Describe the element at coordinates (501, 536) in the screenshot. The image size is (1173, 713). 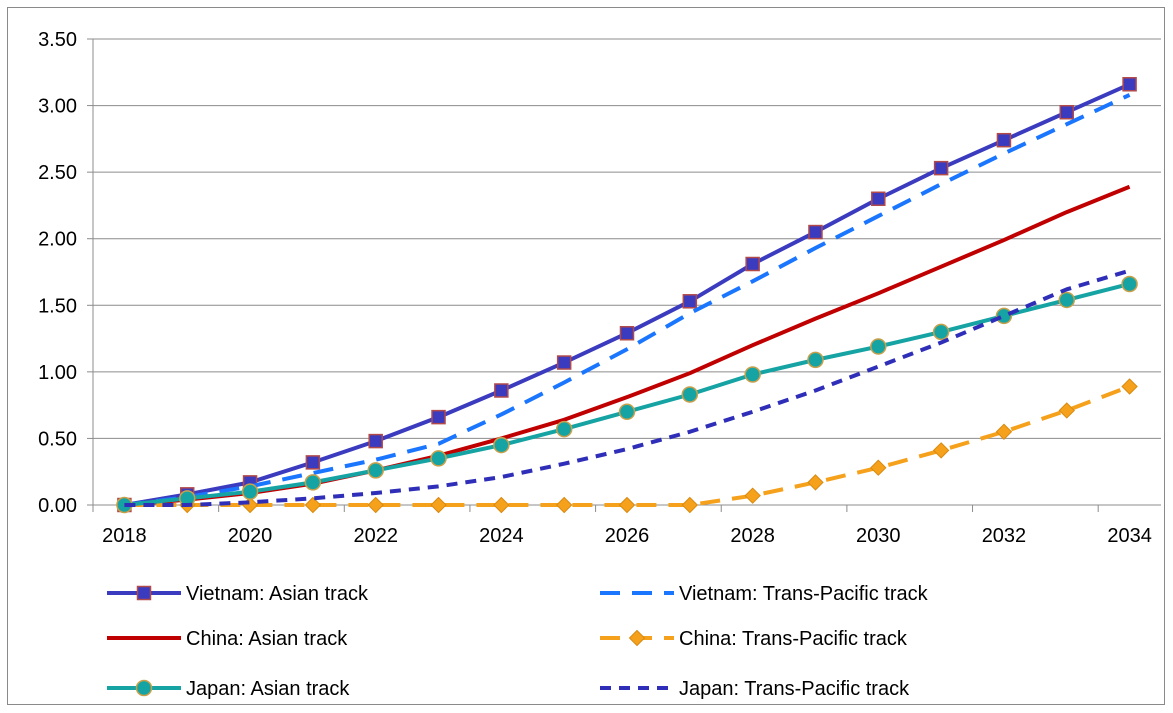
I see `x-tick-label: 2024` at that location.